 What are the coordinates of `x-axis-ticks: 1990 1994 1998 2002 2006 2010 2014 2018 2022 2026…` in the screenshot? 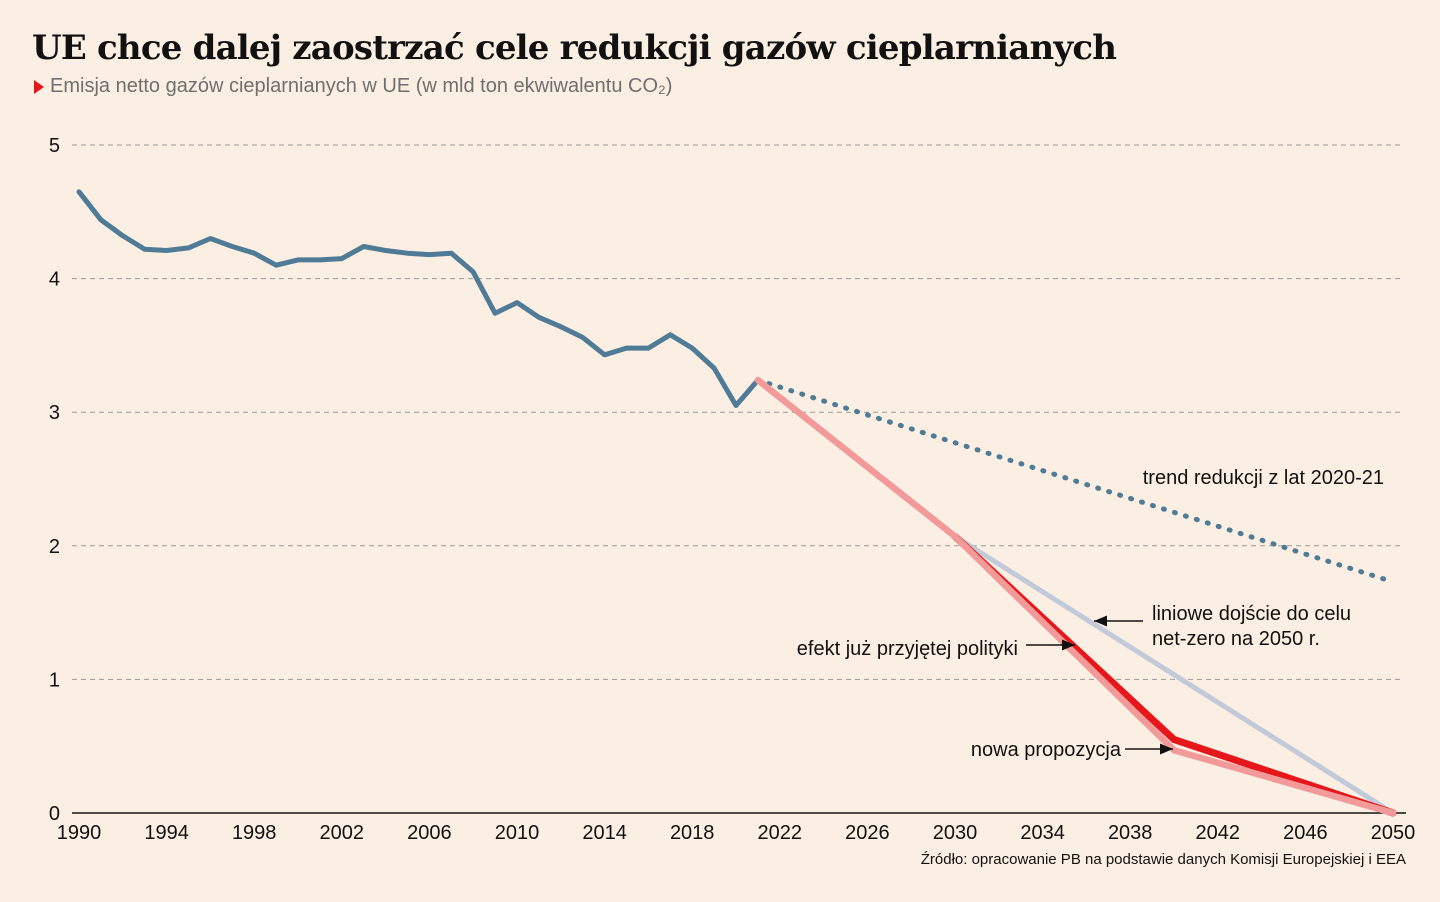 It's located at (736, 833).